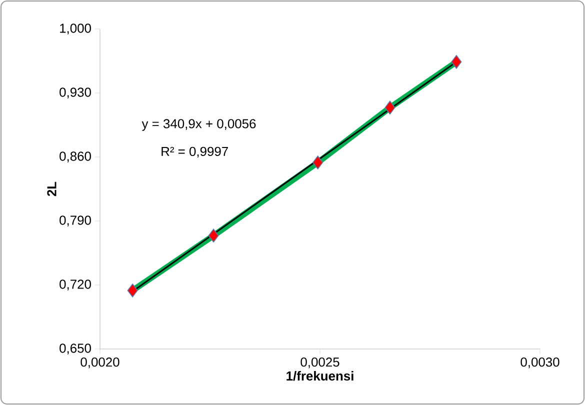 The height and width of the screenshot is (405, 585). I want to click on x-tick-label: 0,0030, so click(540, 363).